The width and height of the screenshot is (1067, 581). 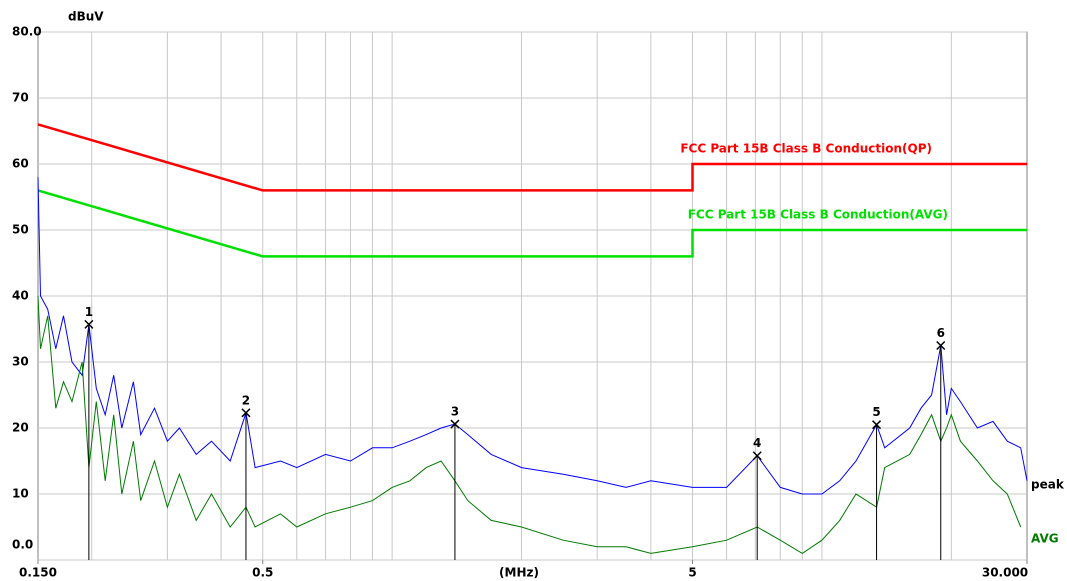 What do you see at coordinates (27, 32) in the screenshot?
I see `y-tick-label: 80.0` at bounding box center [27, 32].